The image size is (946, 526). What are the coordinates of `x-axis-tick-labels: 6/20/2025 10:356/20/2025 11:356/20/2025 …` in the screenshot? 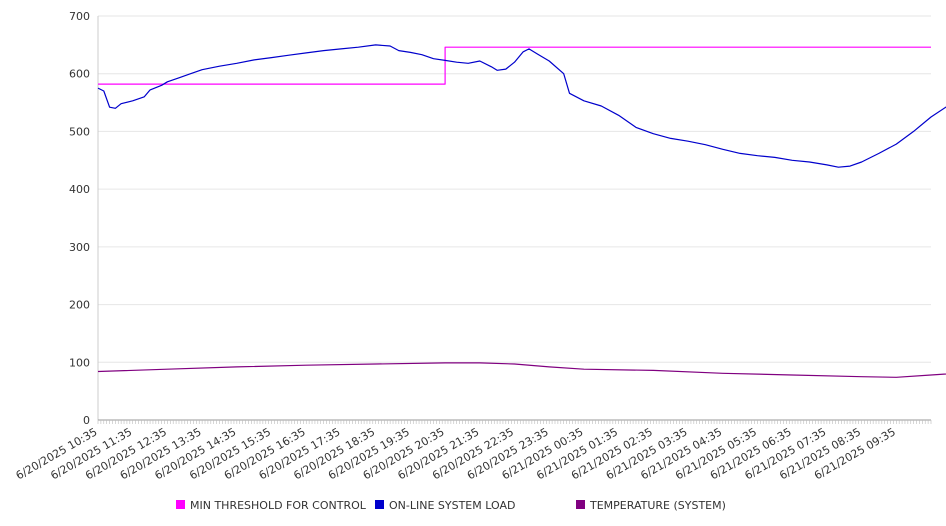 It's located at (456, 453).